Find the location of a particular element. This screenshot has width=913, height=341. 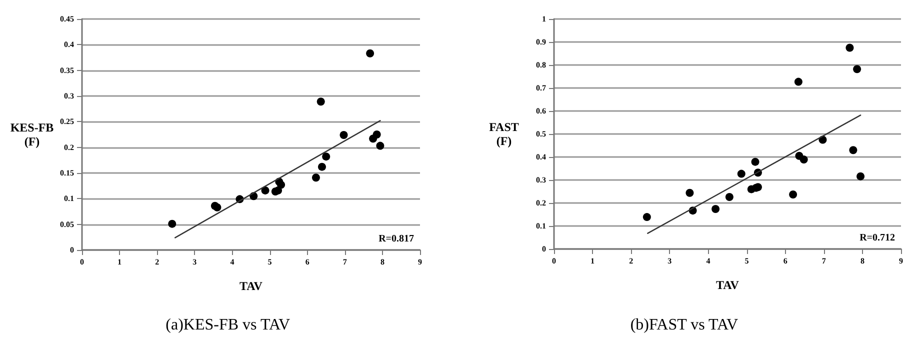

y-axis-title: FAST (F) is located at coordinates (504, 134).